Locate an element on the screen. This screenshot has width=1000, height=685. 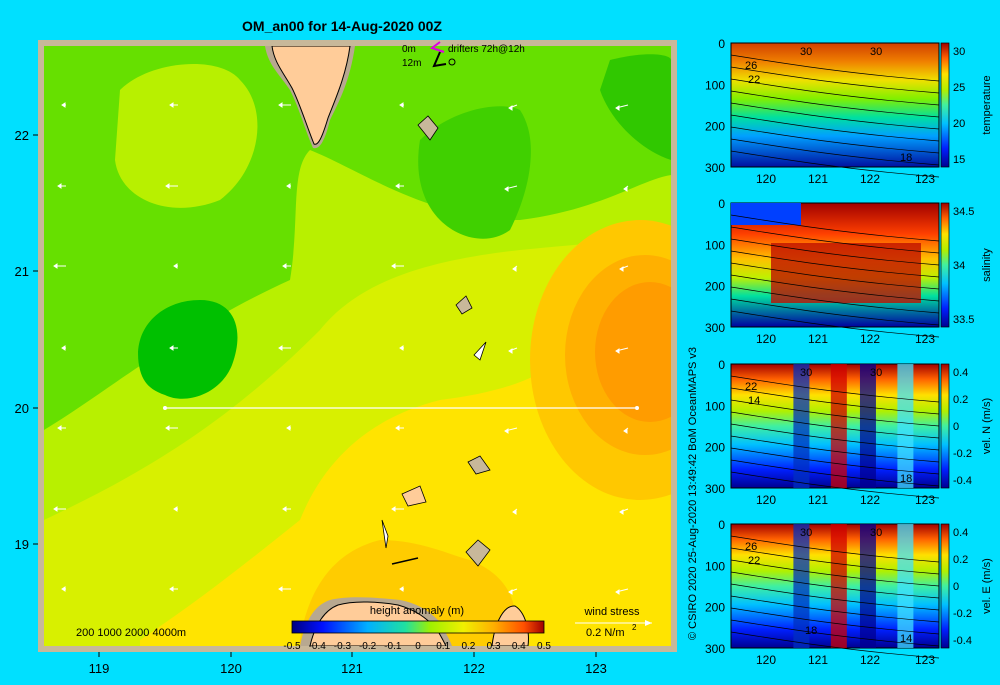
map-y-tick-label: 22 is located at coordinates (22, 135).